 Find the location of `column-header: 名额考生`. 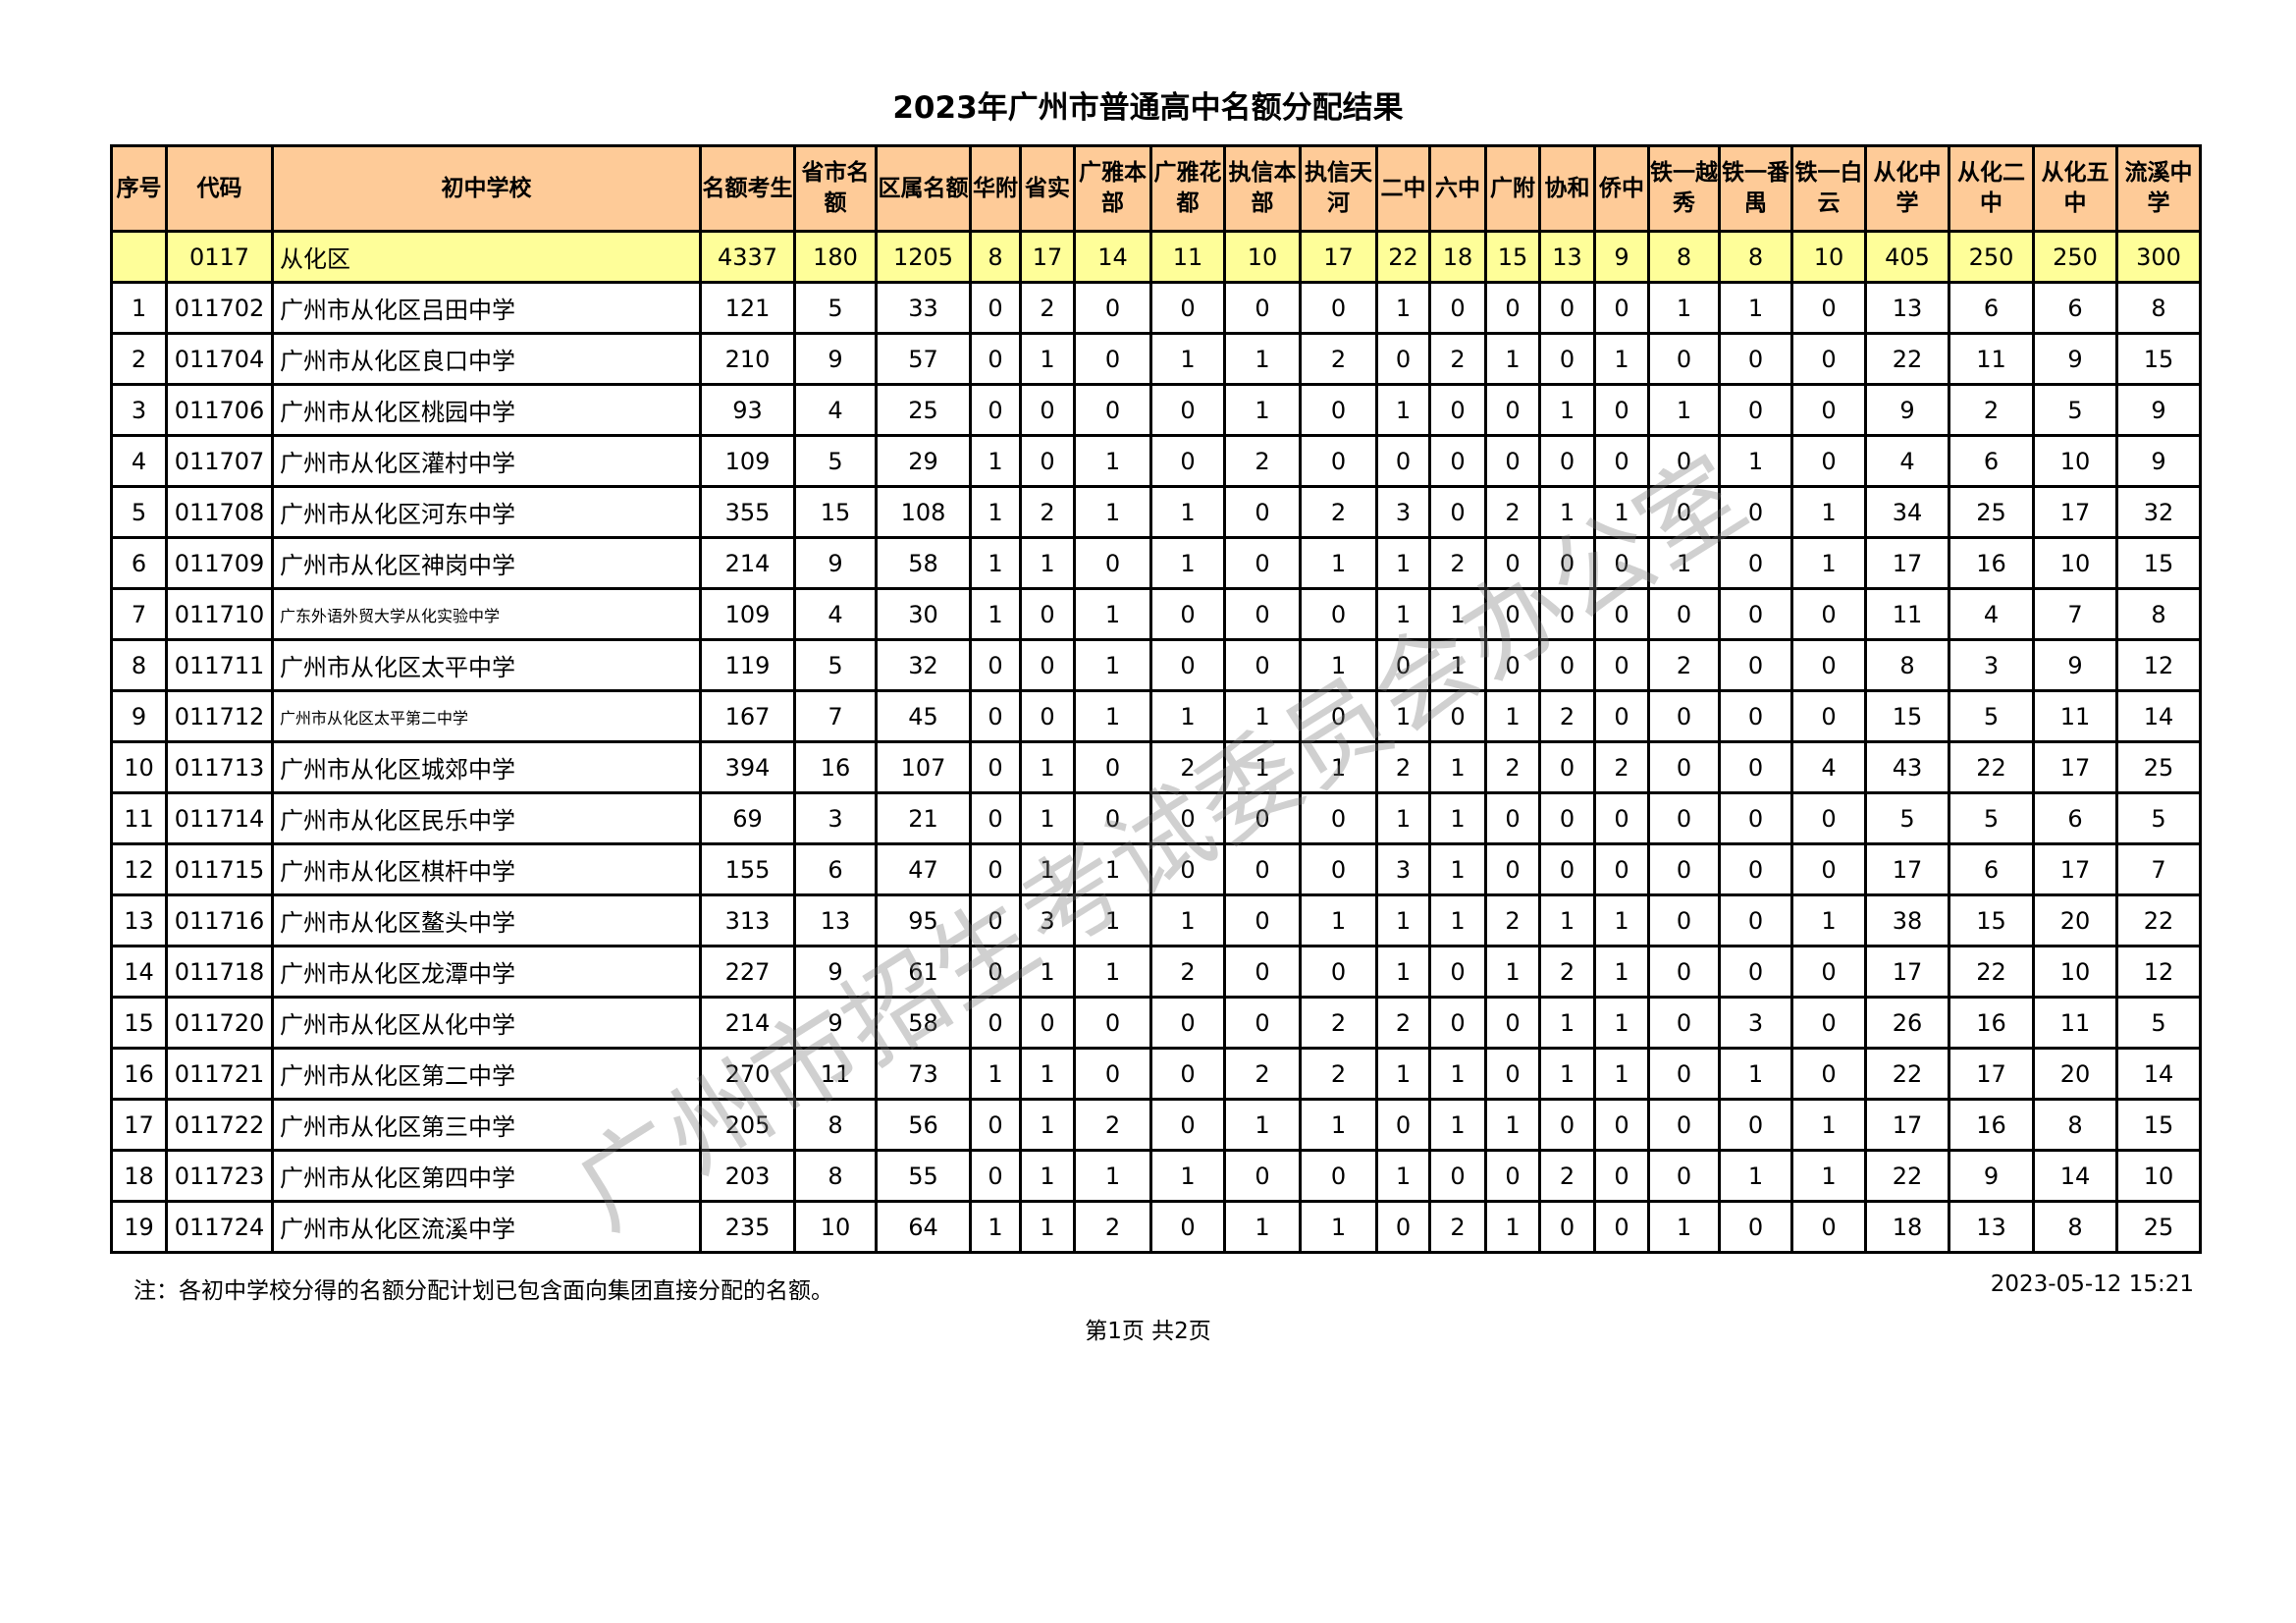

column-header: 名额考生 is located at coordinates (747, 188).